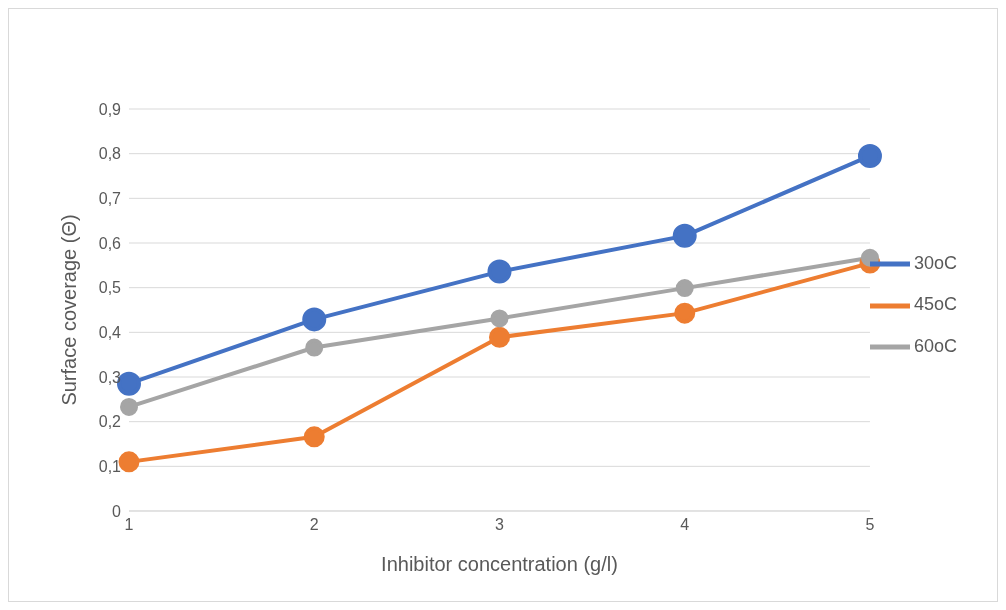  I want to click on y-tick-label: 0,9, so click(110, 109).